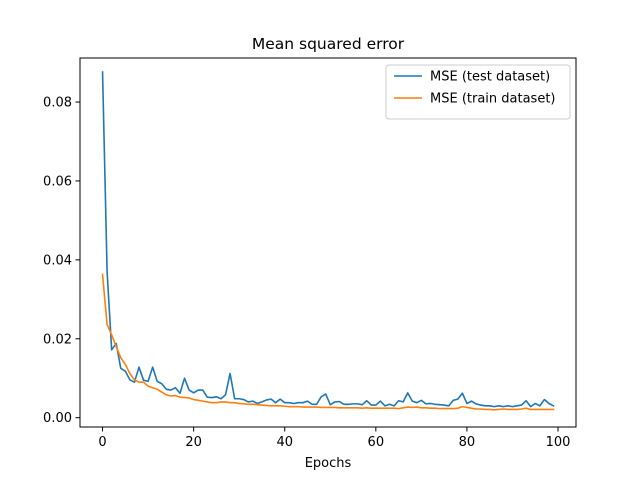 Image resolution: width=640 pixels, height=480 pixels. What do you see at coordinates (334, 438) in the screenshot?
I see `x-axis: 0 20 40 60 80 100` at bounding box center [334, 438].